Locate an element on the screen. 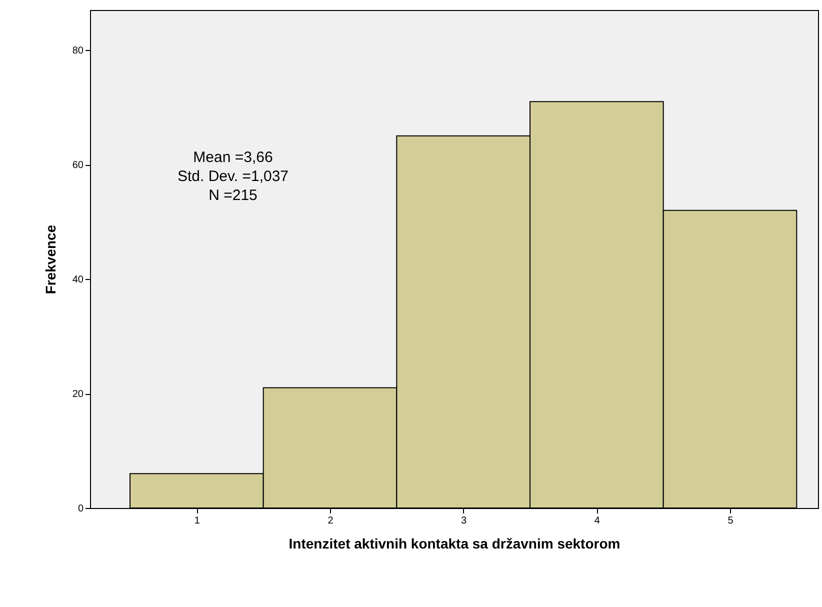  y-tick-label: 80 is located at coordinates (78, 51).